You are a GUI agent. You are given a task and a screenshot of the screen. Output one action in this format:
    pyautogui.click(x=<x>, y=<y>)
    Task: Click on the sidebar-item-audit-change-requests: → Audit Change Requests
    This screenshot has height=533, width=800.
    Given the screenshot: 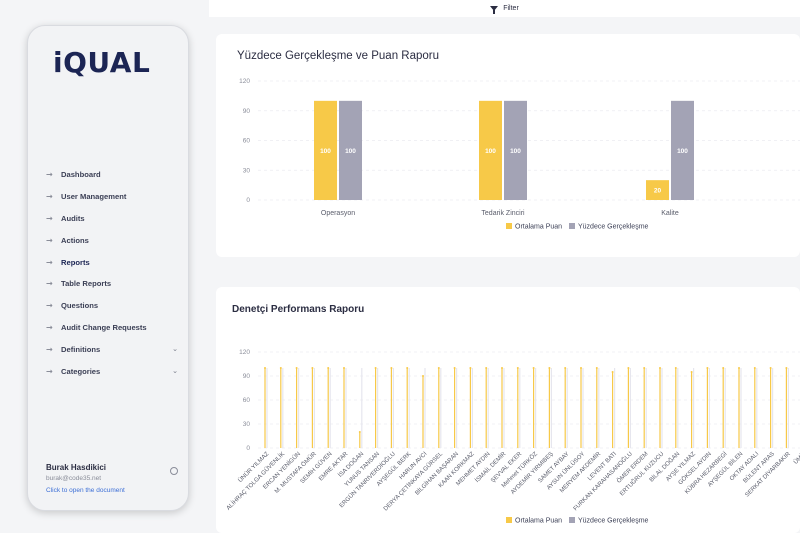 What is the action you would take?
    pyautogui.click(x=116, y=328)
    